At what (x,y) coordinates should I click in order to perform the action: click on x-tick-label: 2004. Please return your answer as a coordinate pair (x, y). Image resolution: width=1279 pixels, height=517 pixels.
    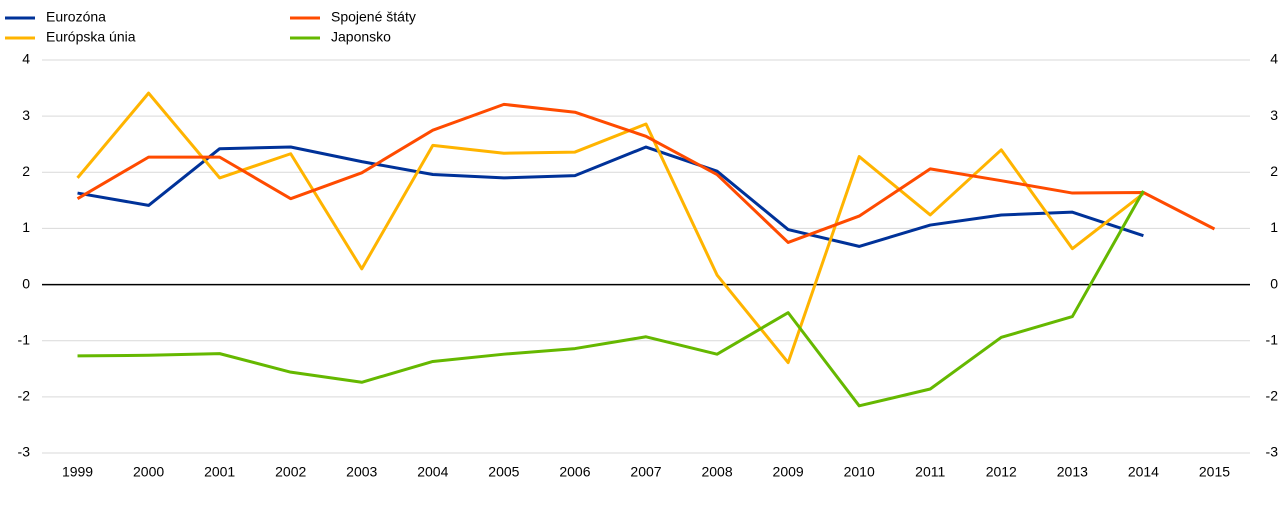
    Looking at the image, I should click on (432, 472).